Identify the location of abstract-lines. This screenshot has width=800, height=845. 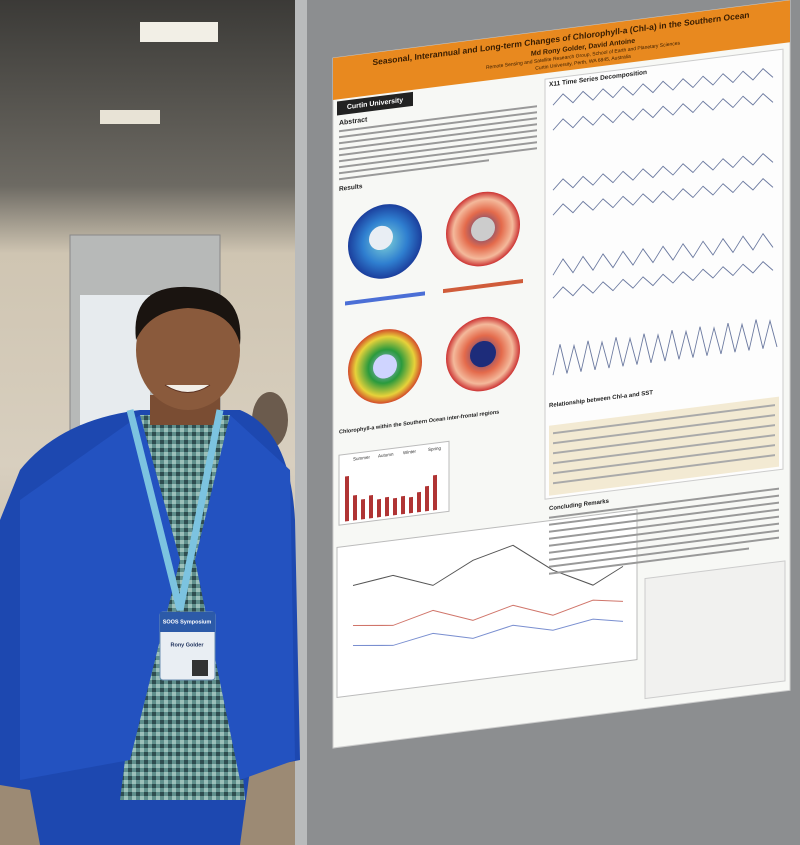
(438, 143).